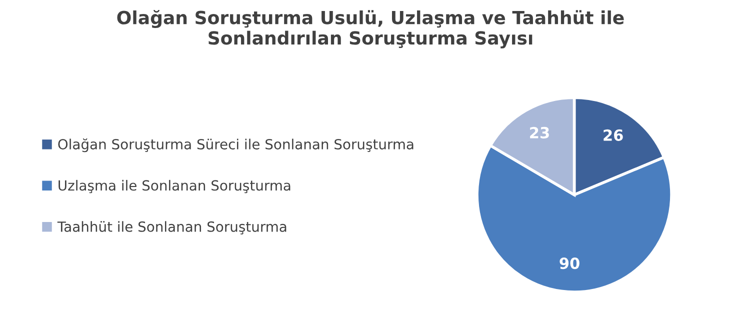 This screenshot has height=333, width=741. Describe the element at coordinates (171, 227) in the screenshot. I see `legend-label: Taahhüt ile Sonlanan Soruşturma` at that location.